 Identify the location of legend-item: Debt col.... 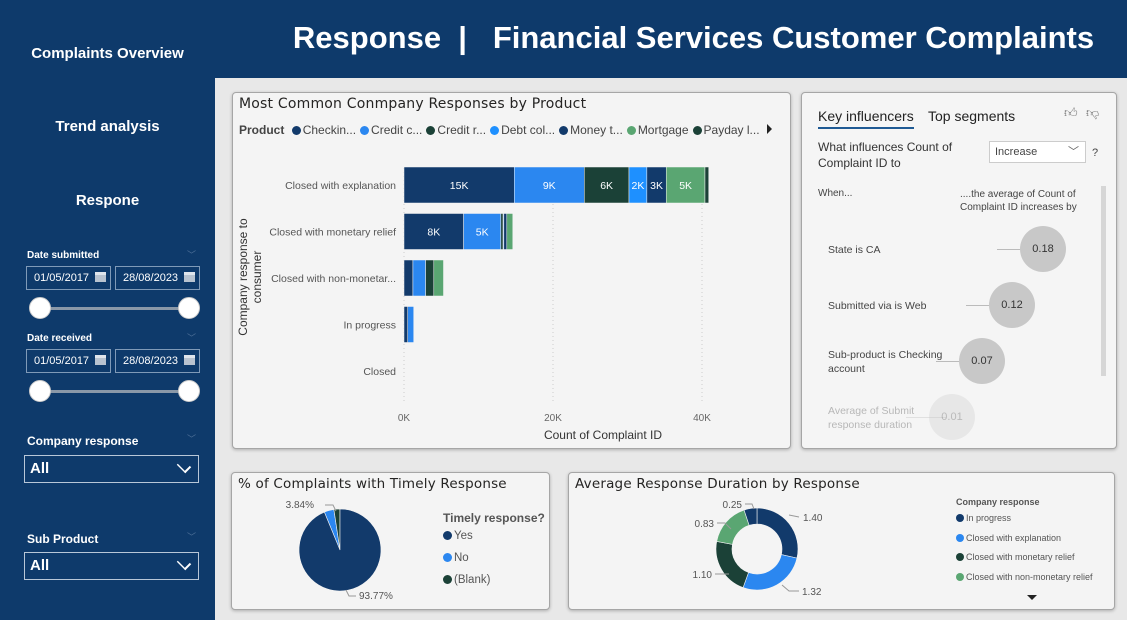
(522, 130).